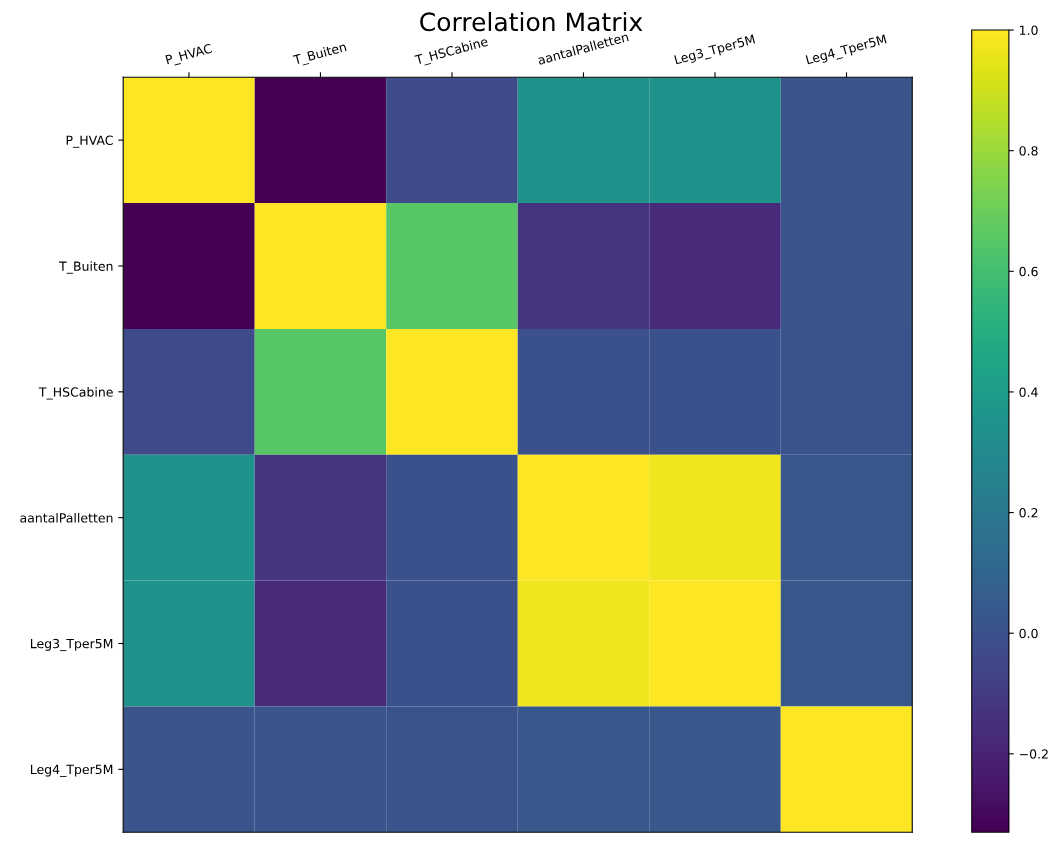 This screenshot has height=858, width=1062. I want to click on color-bar-label: 1.0, so click(1029, 30).